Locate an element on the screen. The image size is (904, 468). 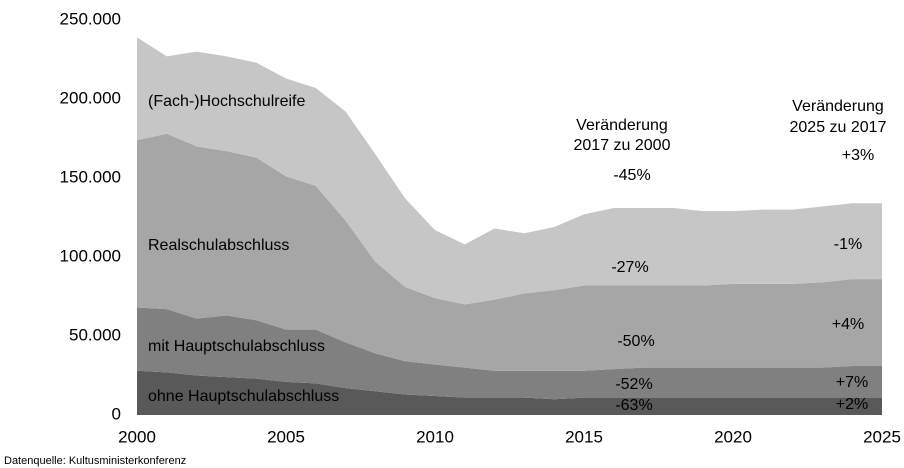
y-tick-label: 100.000 is located at coordinates (90, 255).